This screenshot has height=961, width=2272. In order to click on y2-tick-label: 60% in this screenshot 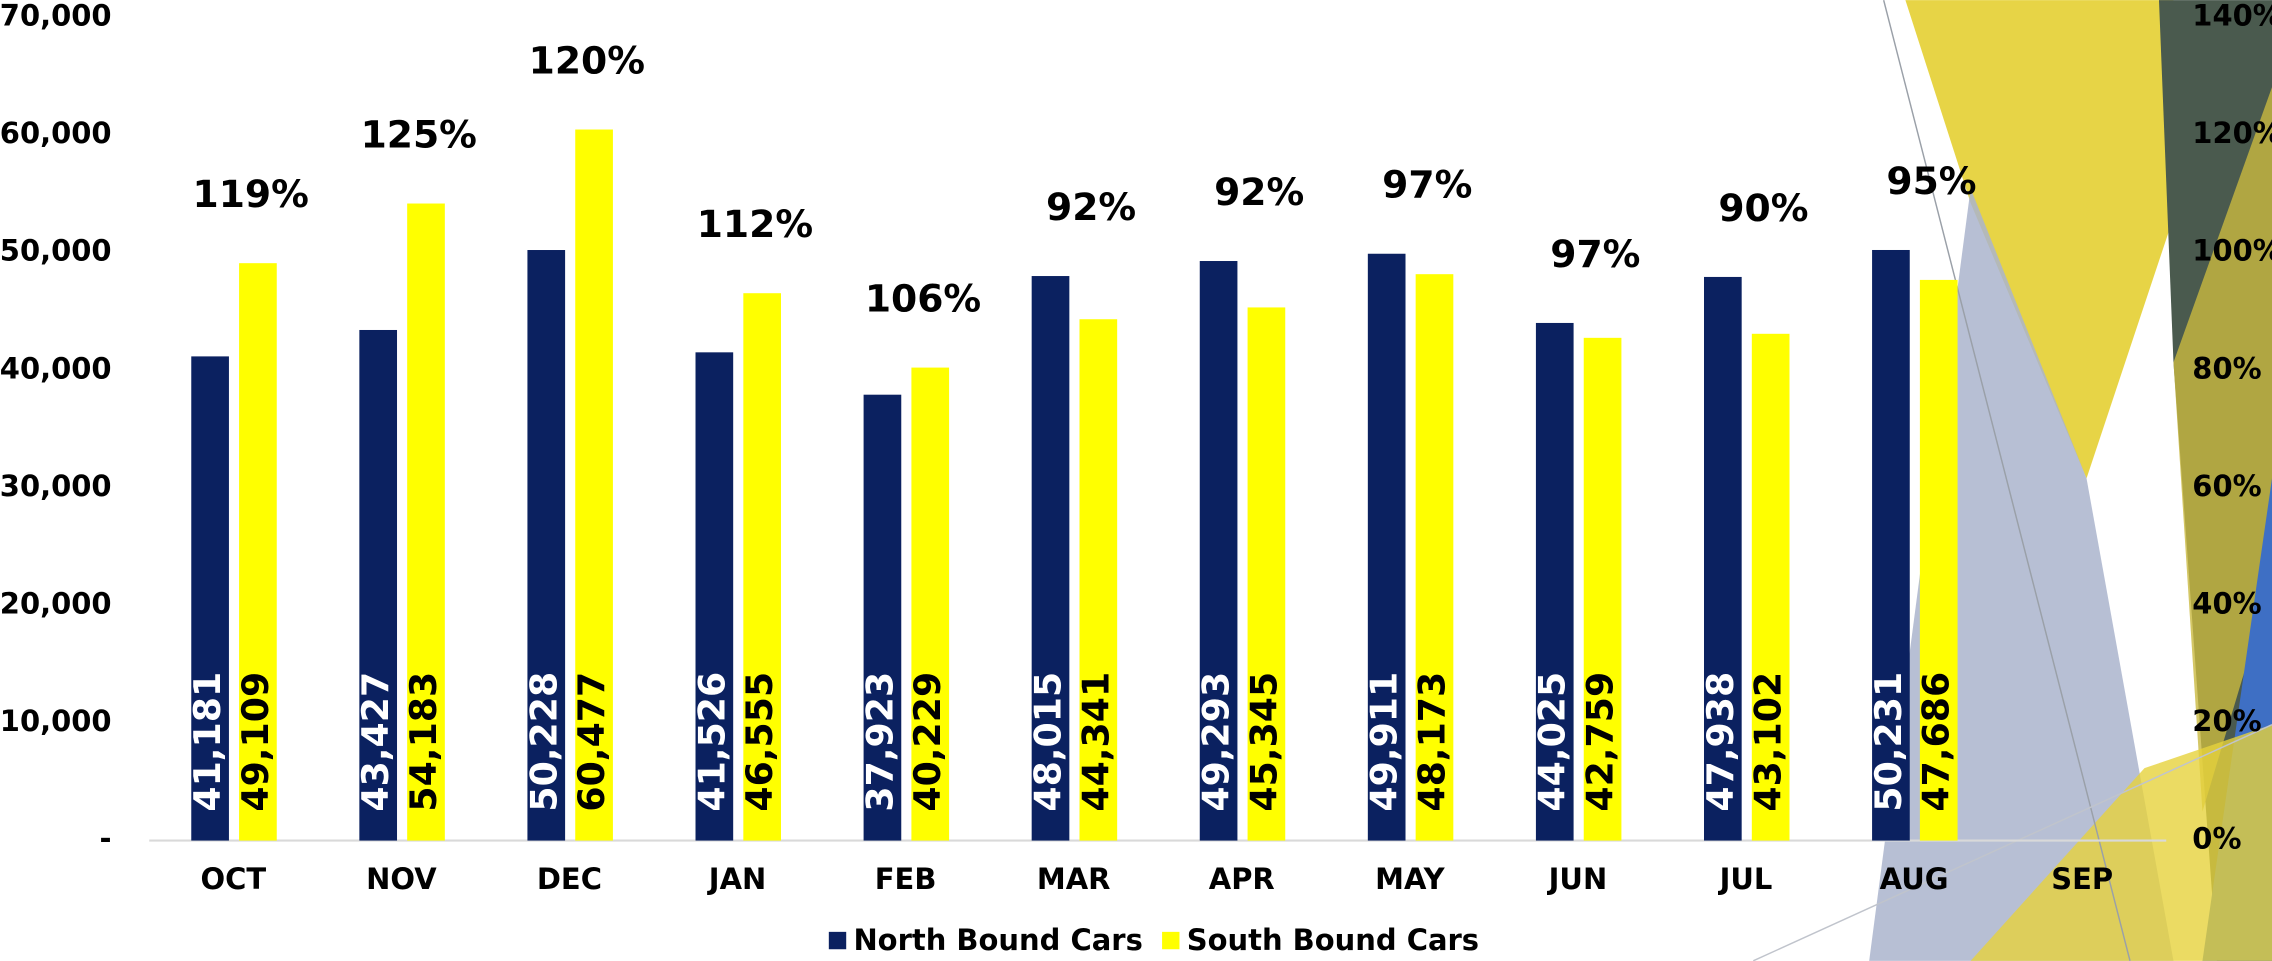, I will do `click(2226, 486)`.